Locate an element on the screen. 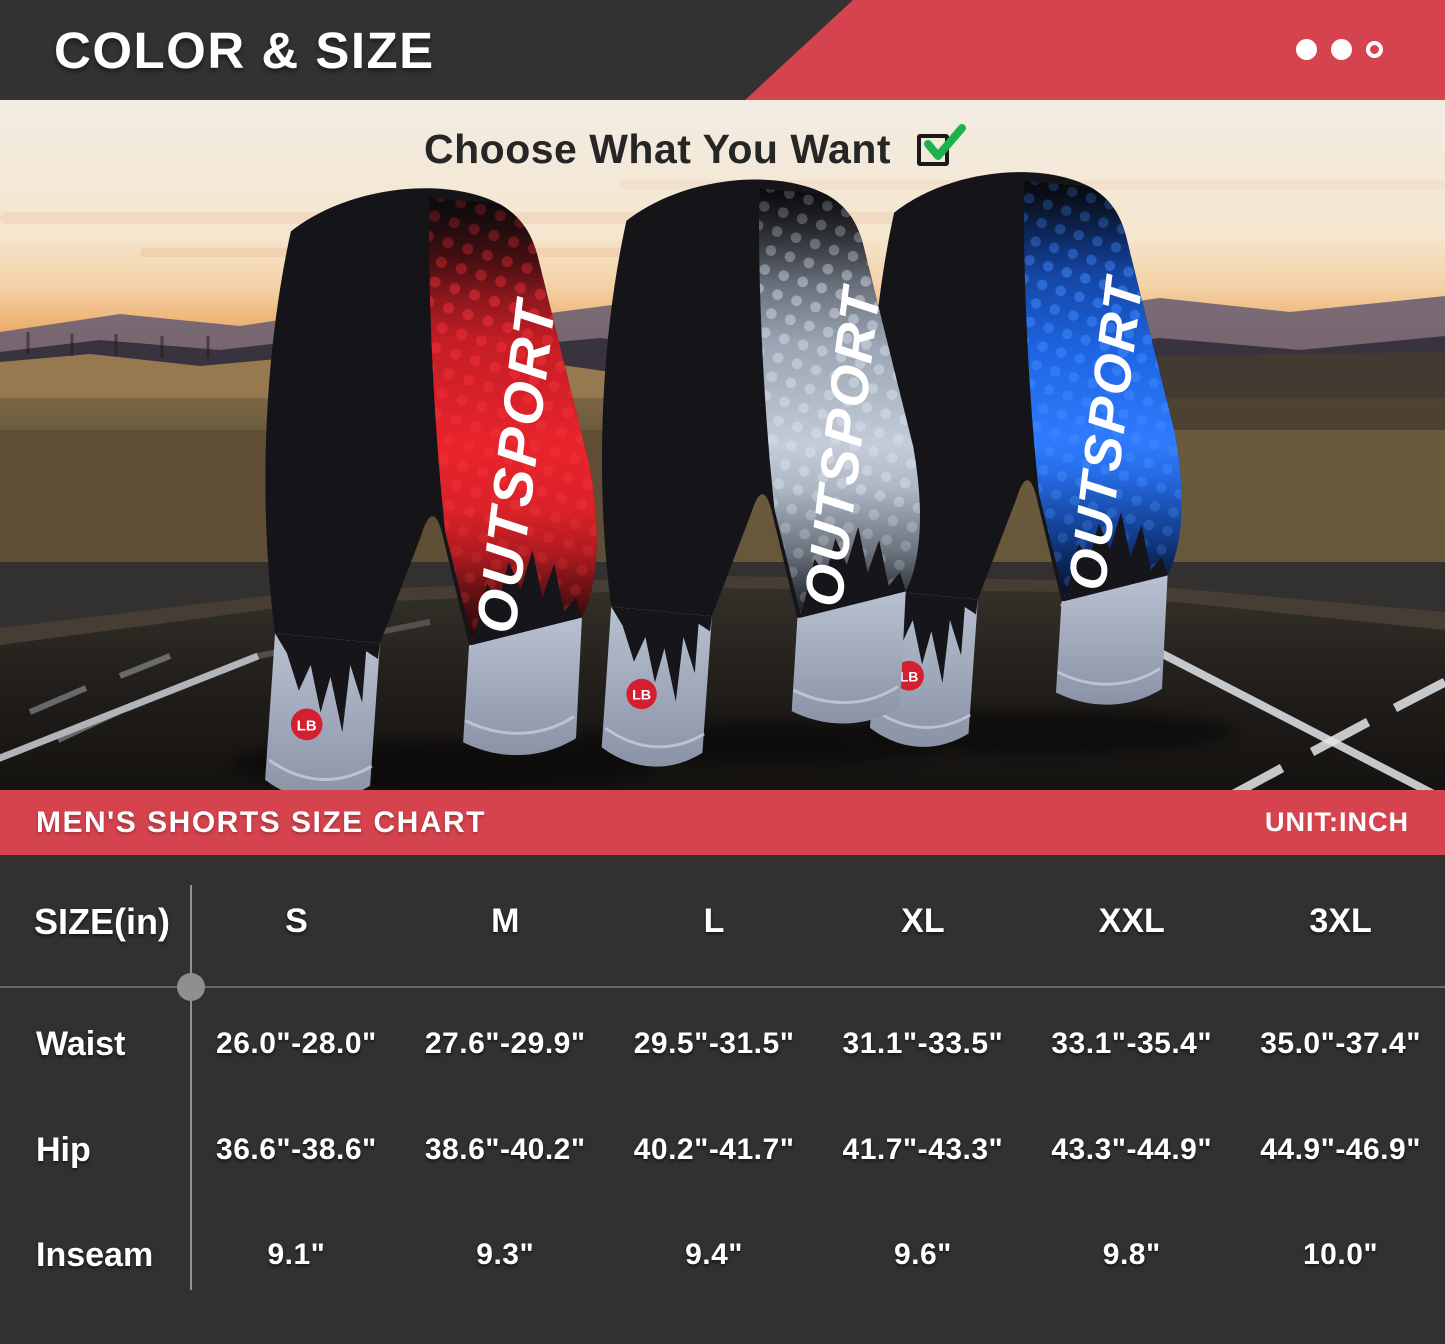 The image size is (1445, 1344). page-title: COLOR & SIZE is located at coordinates (244, 50).